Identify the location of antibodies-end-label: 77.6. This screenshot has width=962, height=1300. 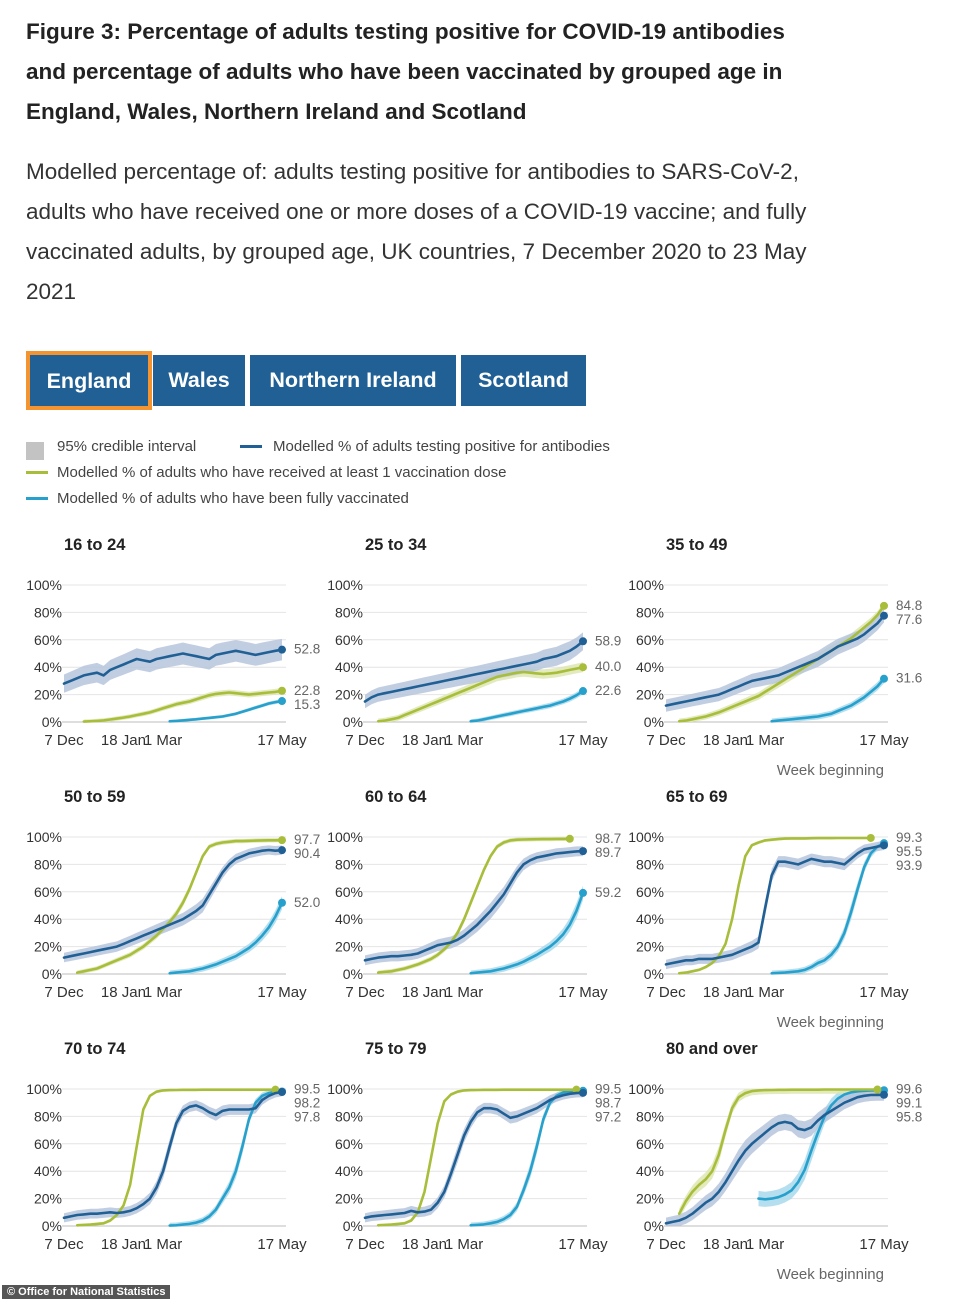
(909, 619).